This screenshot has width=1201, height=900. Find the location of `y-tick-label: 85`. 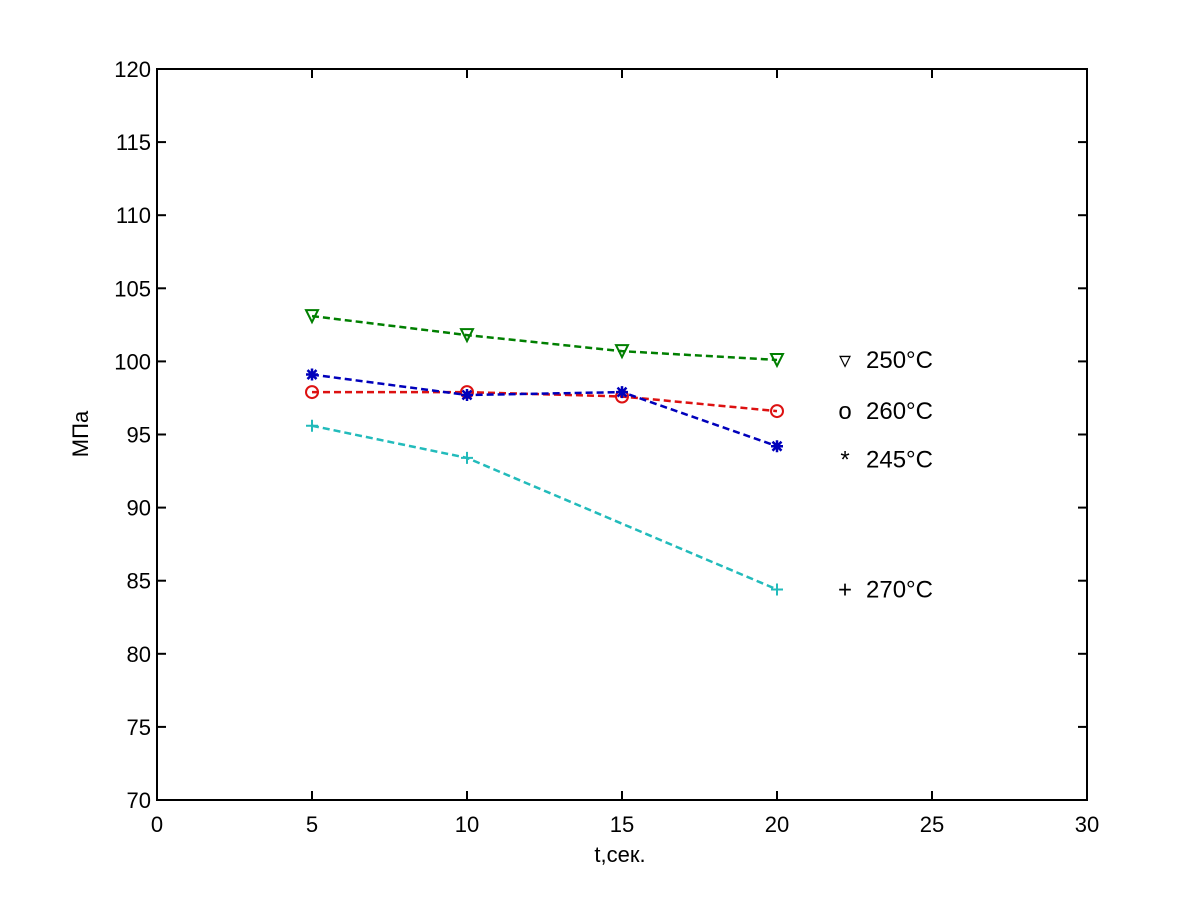

y-tick-label: 85 is located at coordinates (139, 581).